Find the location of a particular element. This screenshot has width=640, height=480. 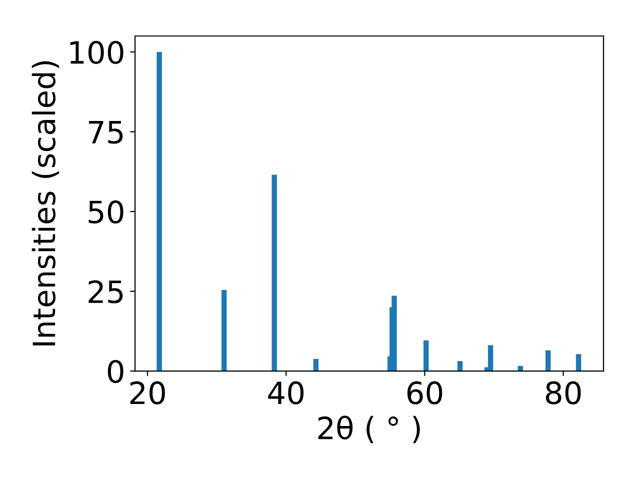

x-tick-label: 40 is located at coordinates (286, 392).